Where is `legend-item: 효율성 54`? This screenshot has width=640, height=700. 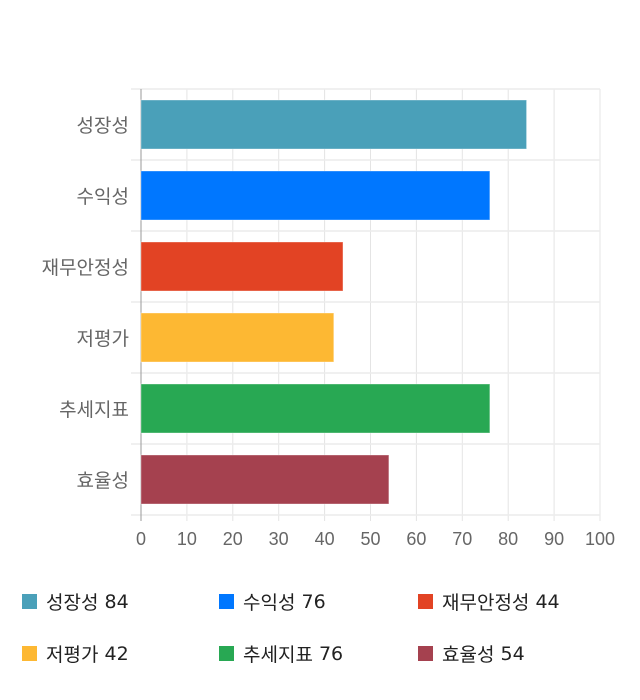 legend-item: 효율성 54 is located at coordinates (471, 653).